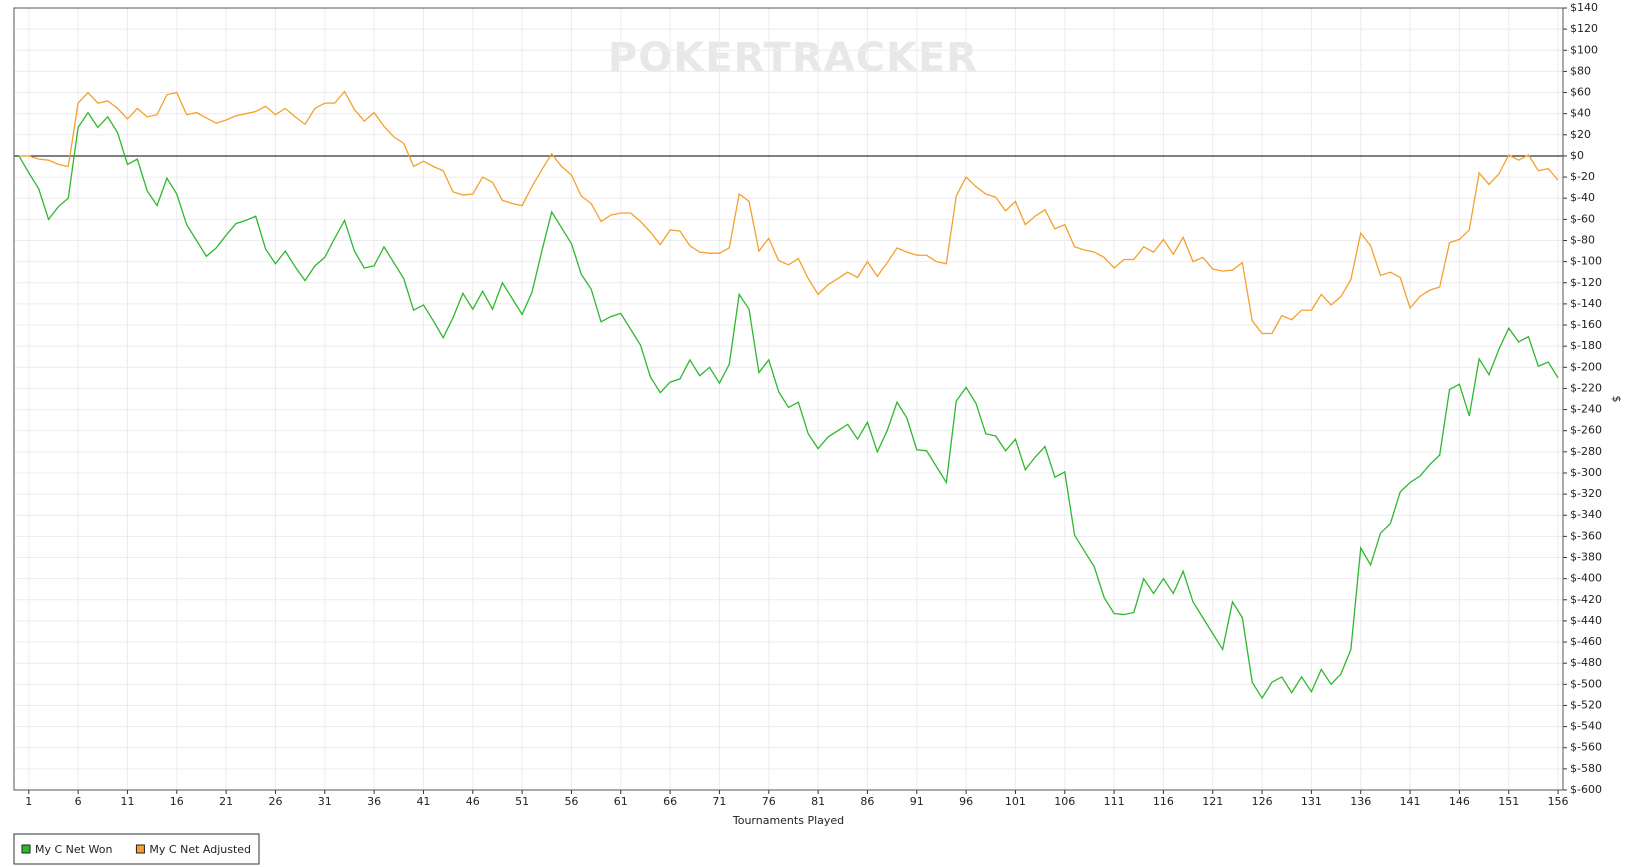 The width and height of the screenshot is (1629, 867). What do you see at coordinates (1584, 7) in the screenshot?
I see `y-tick-label: $140` at bounding box center [1584, 7].